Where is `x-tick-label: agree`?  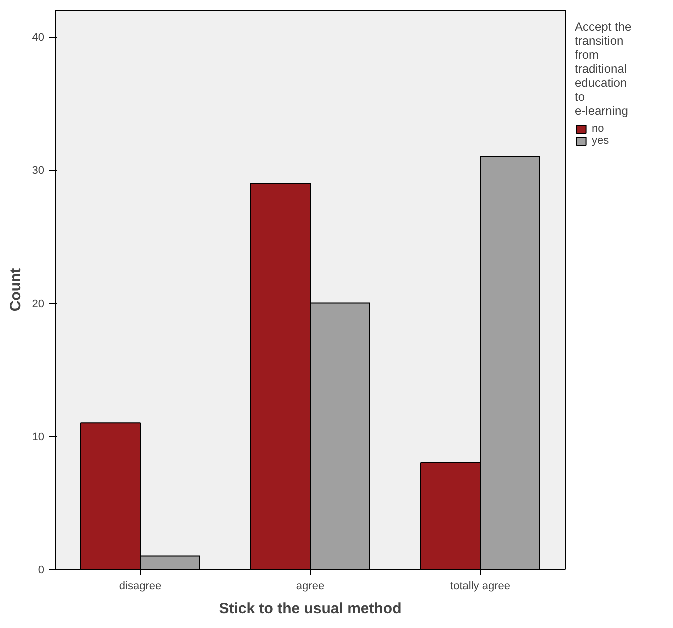
x-tick-label: agree is located at coordinates (310, 586).